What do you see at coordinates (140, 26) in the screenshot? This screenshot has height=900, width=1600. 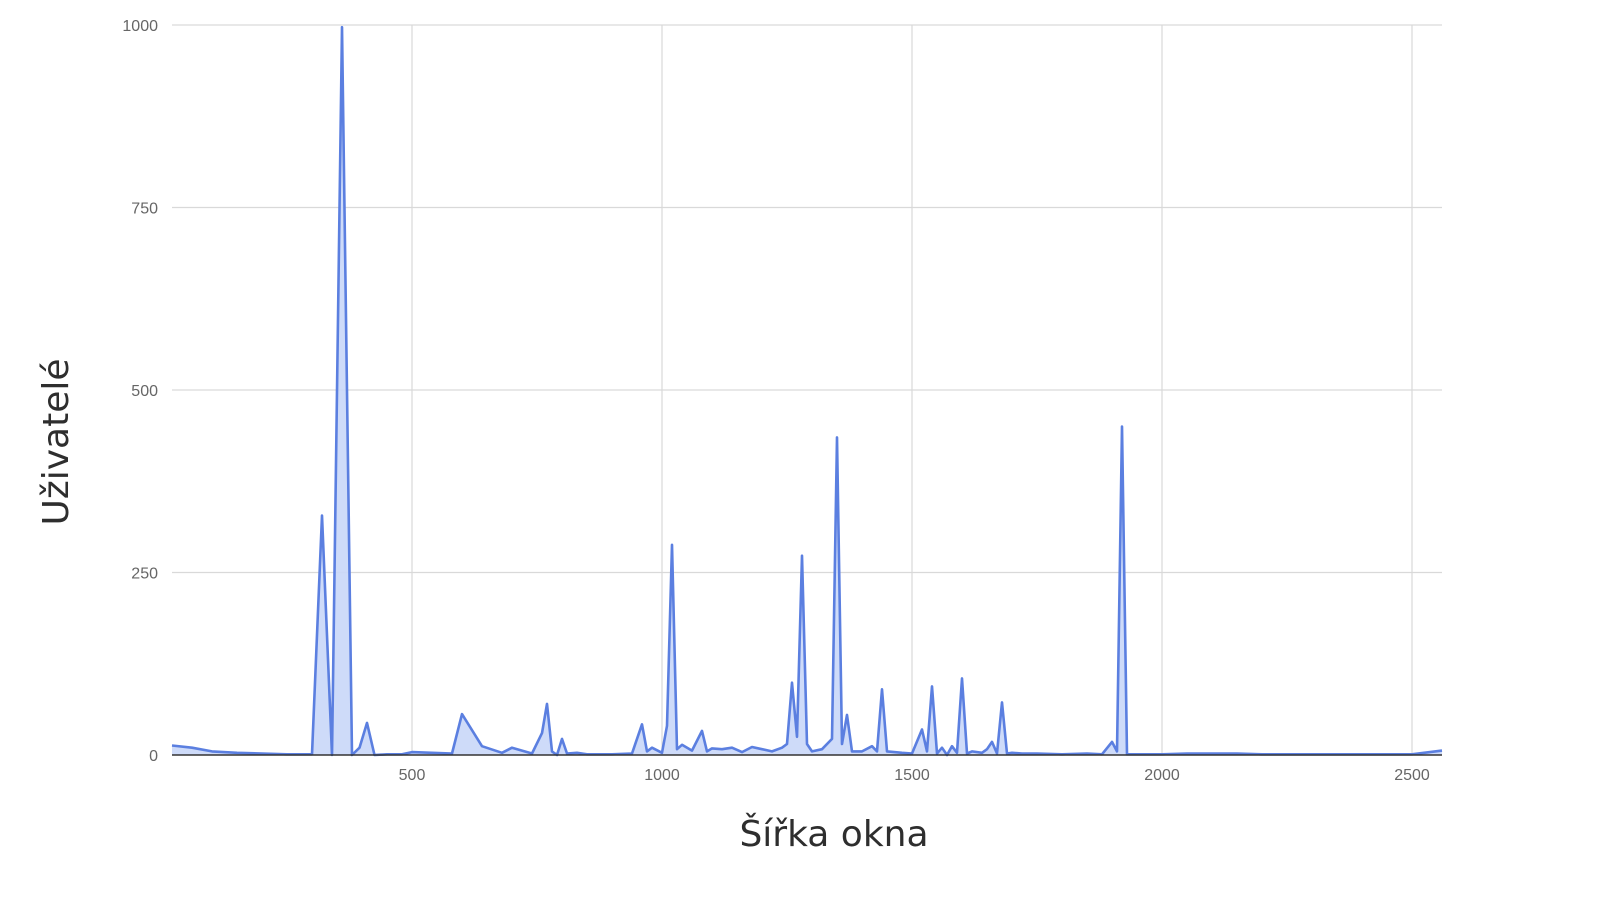 I see `y-tick-label: 1000` at bounding box center [140, 26].